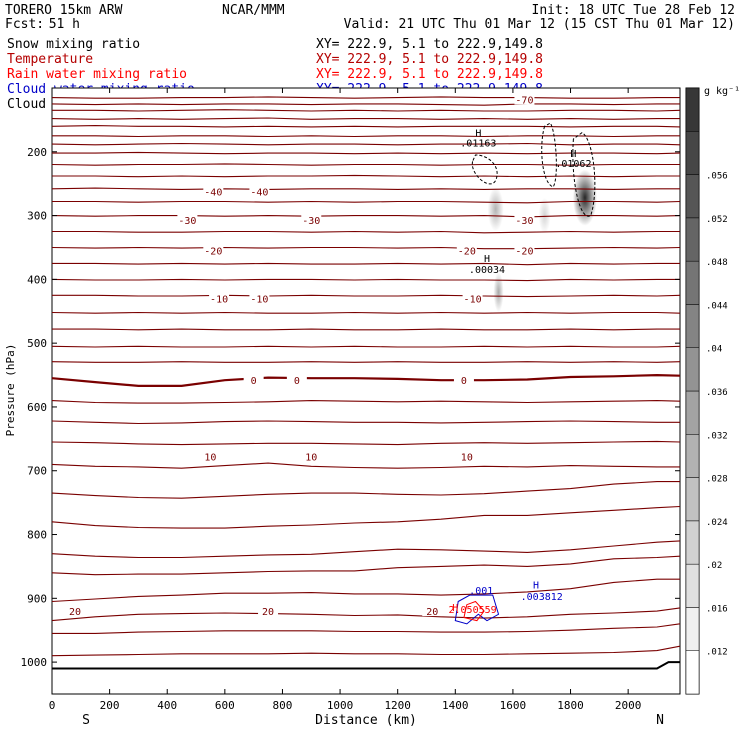 Image resolution: width=740 pixels, height=740 pixels. What do you see at coordinates (714, 566) in the screenshot?
I see `colorbar-tick-label: .02` at bounding box center [714, 566].